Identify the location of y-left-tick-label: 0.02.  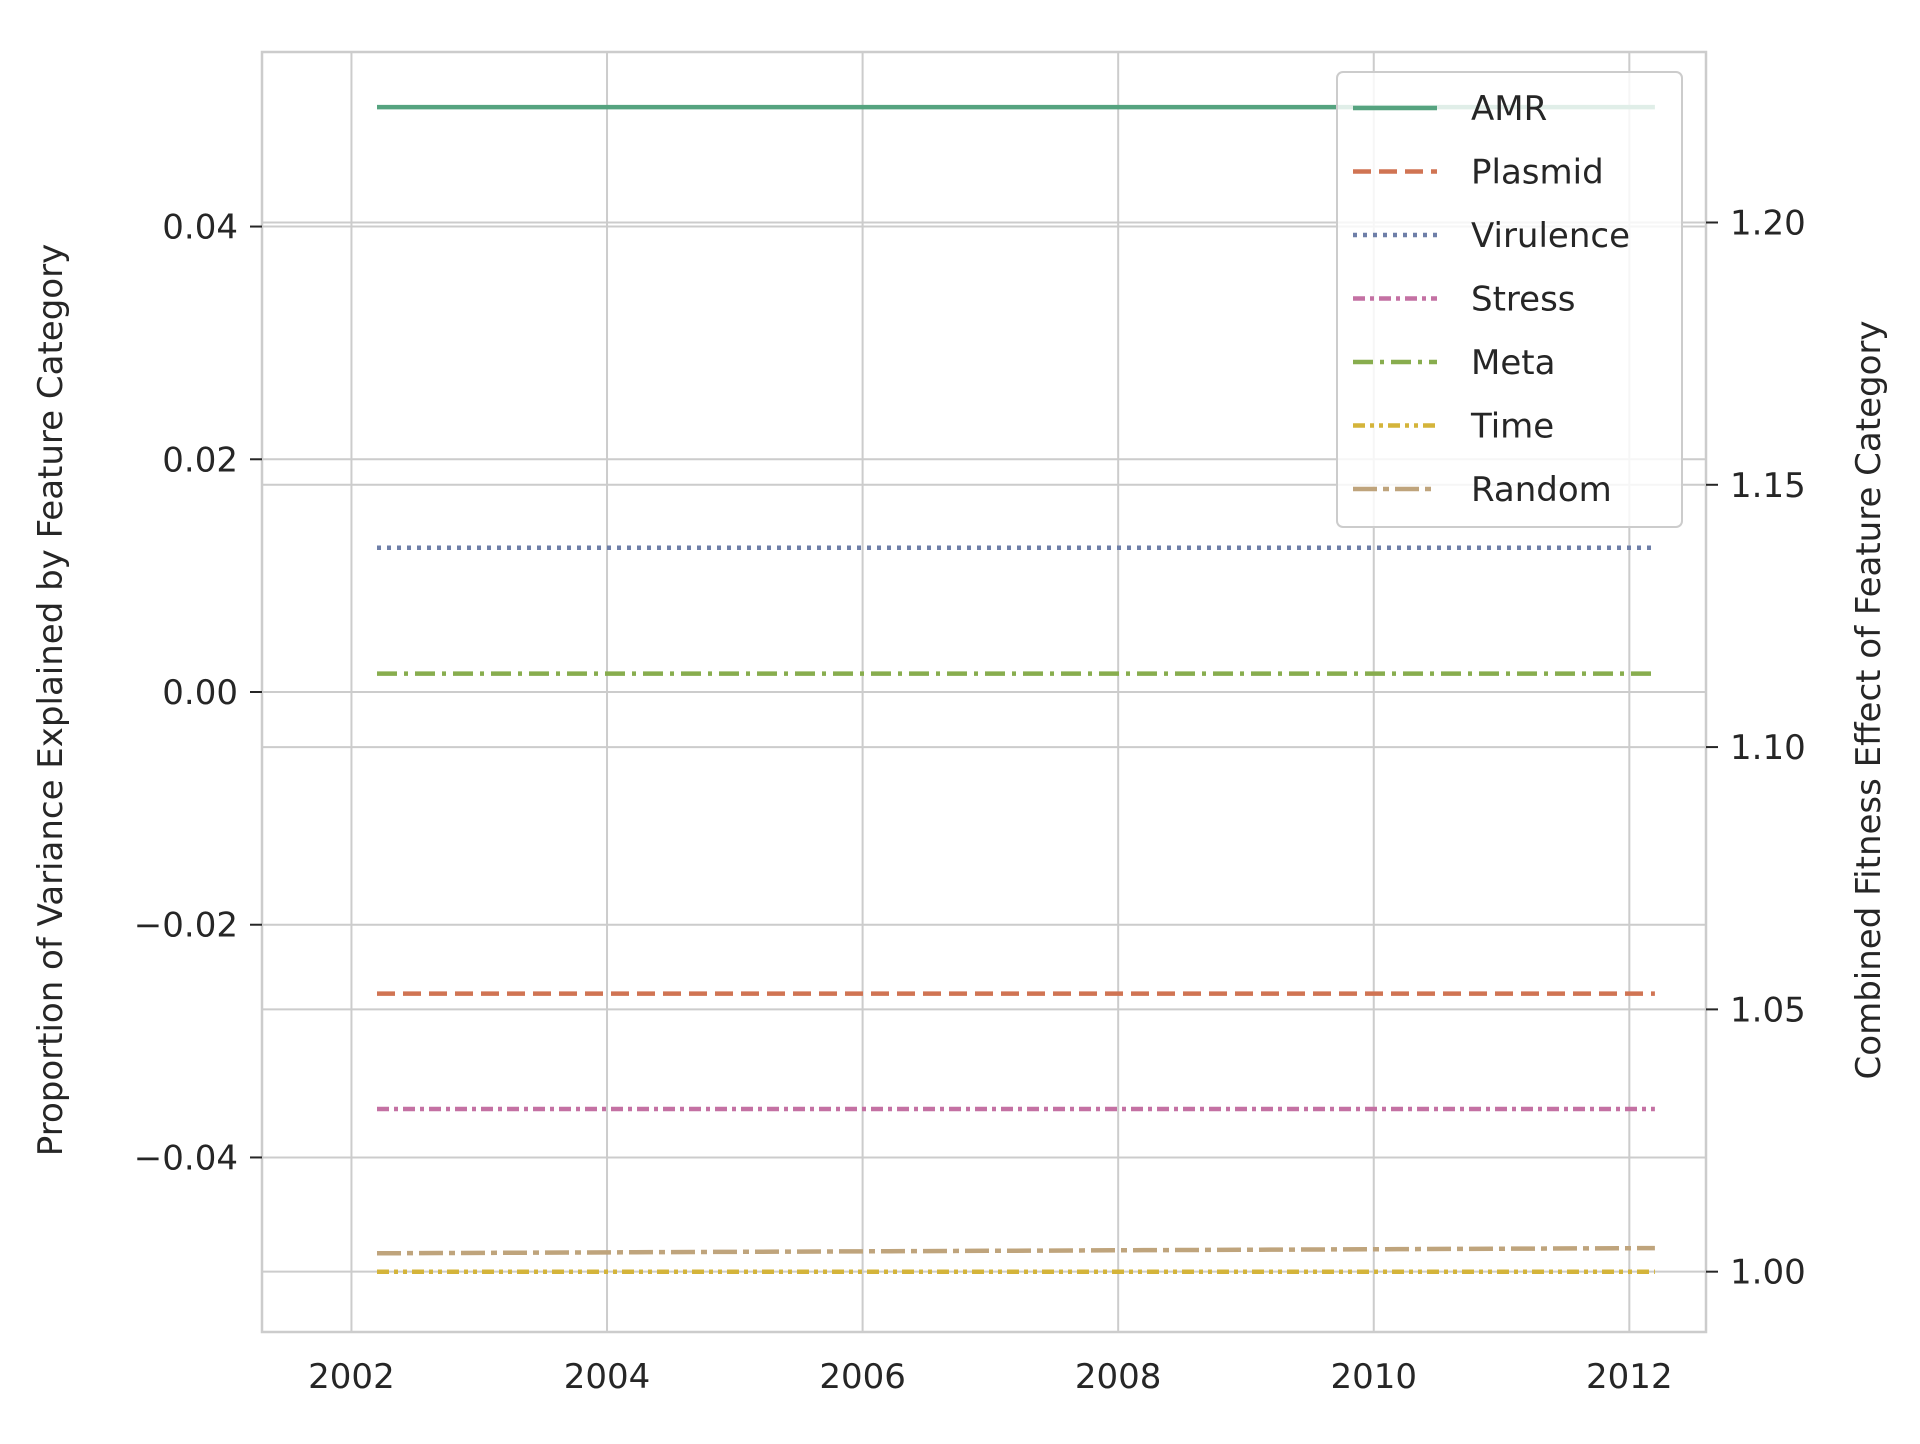
(200, 460).